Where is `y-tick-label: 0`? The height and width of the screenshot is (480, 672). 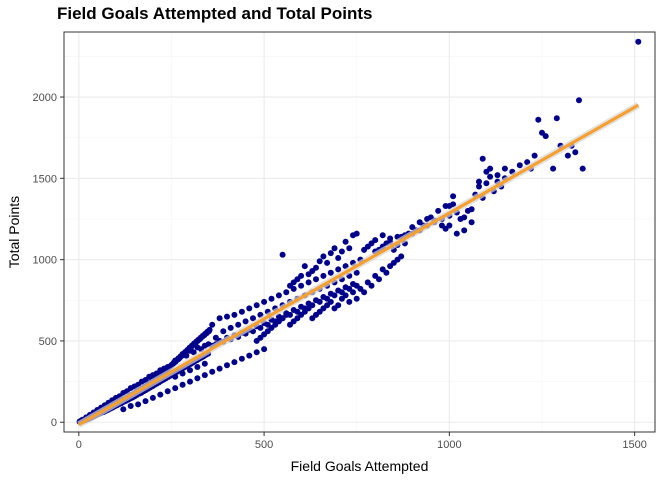
y-tick-label: 0 is located at coordinates (54, 423).